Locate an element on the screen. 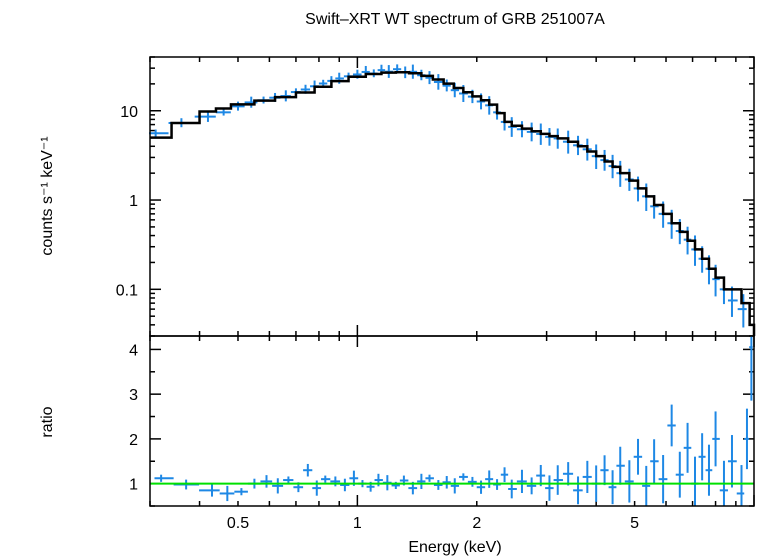  spectrum-y-tick-label: 1 is located at coordinates (133, 201).